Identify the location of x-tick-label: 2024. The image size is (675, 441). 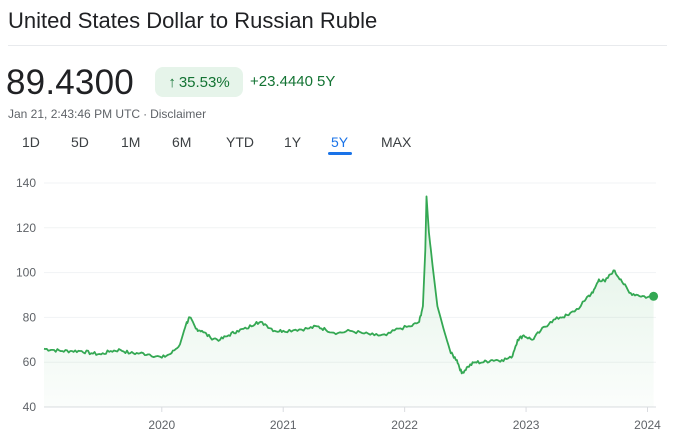
(647, 425).